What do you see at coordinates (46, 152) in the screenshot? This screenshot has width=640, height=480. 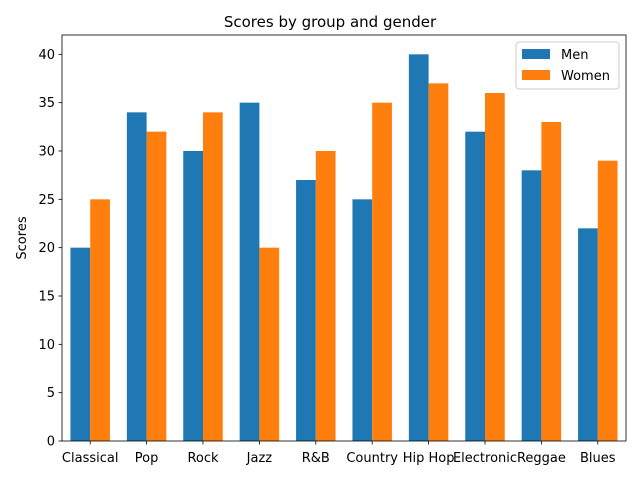 I see `y-tick-label: 30` at bounding box center [46, 152].